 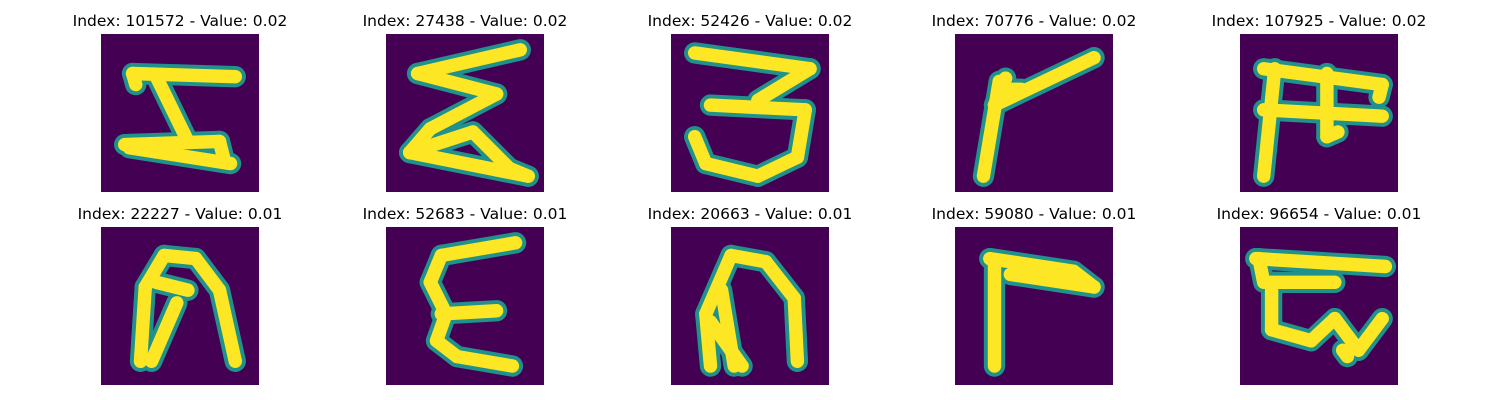 What do you see at coordinates (1034, 214) in the screenshot?
I see `panel-title: Index: 59080 - Value: 0.01` at bounding box center [1034, 214].